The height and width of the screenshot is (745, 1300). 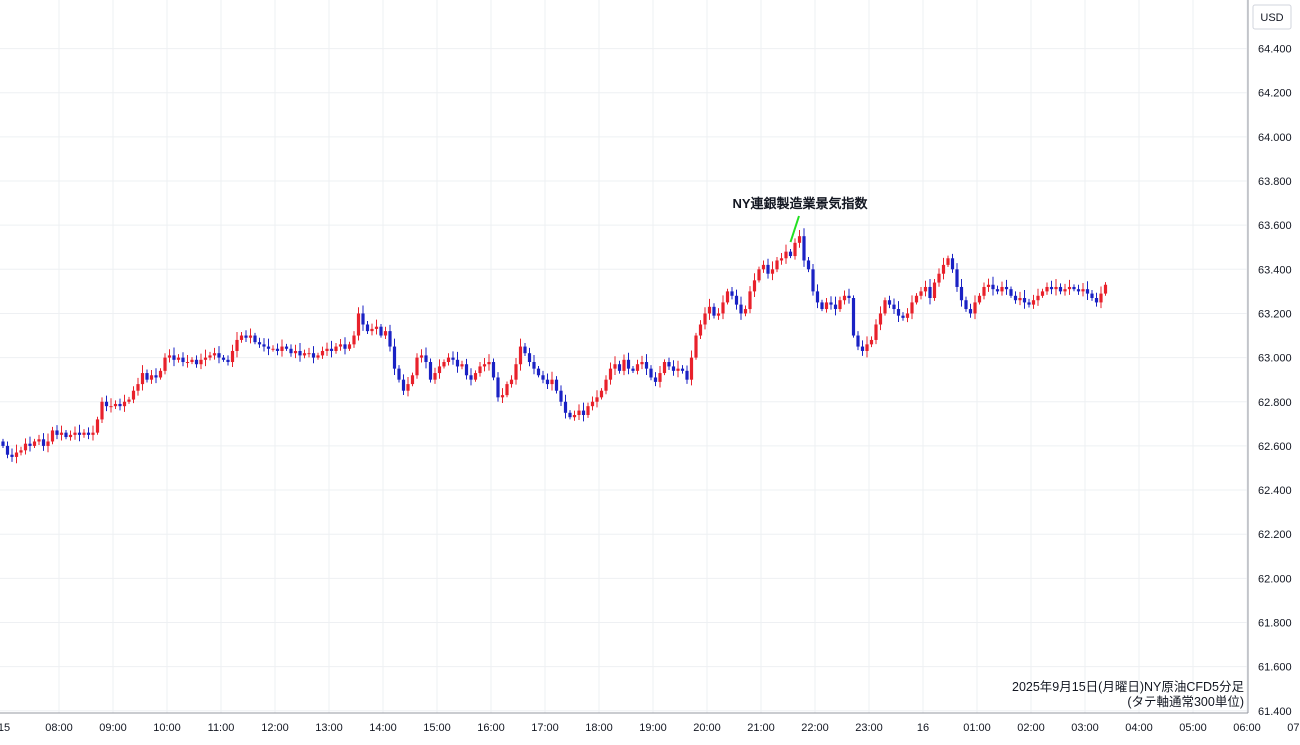 What do you see at coordinates (275, 728) in the screenshot?
I see `x-tick-label: 12:00` at bounding box center [275, 728].